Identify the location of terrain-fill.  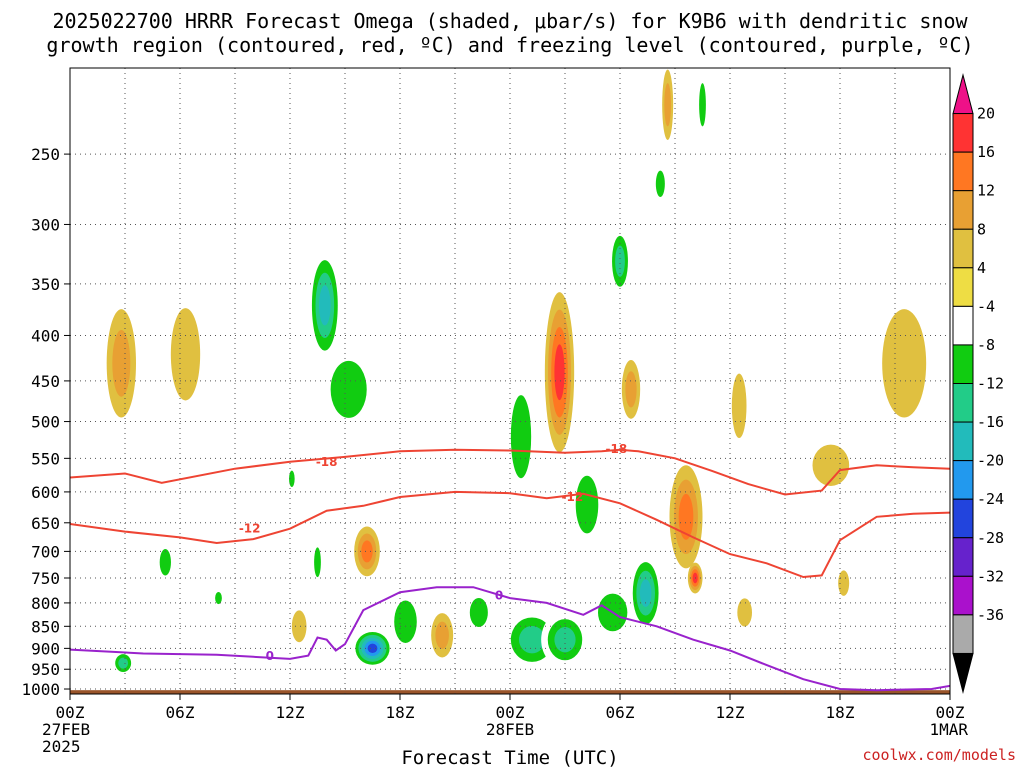
(510, 692).